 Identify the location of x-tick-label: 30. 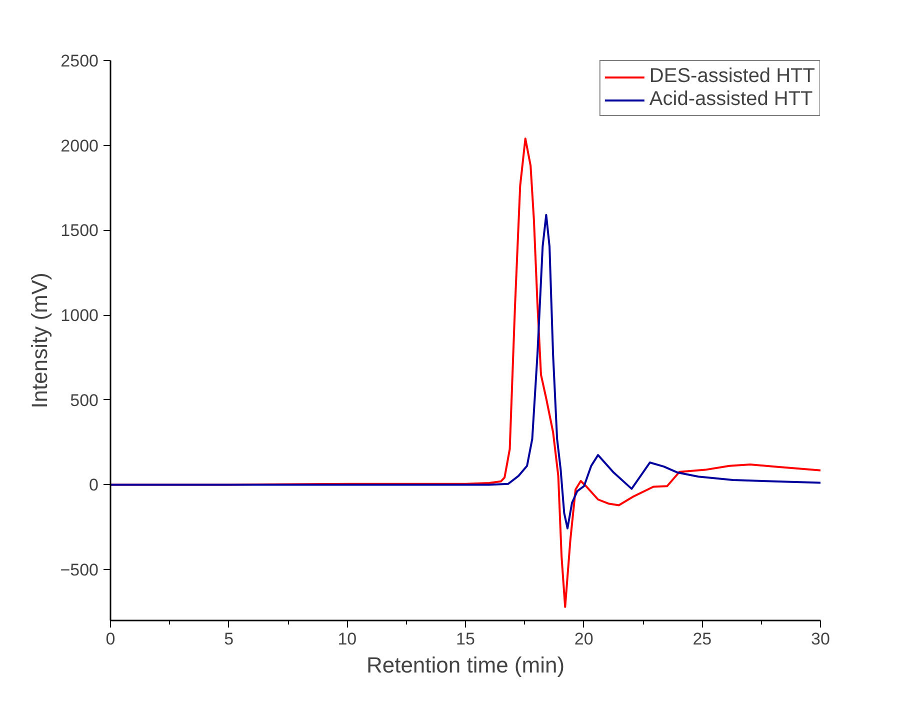
(820, 639).